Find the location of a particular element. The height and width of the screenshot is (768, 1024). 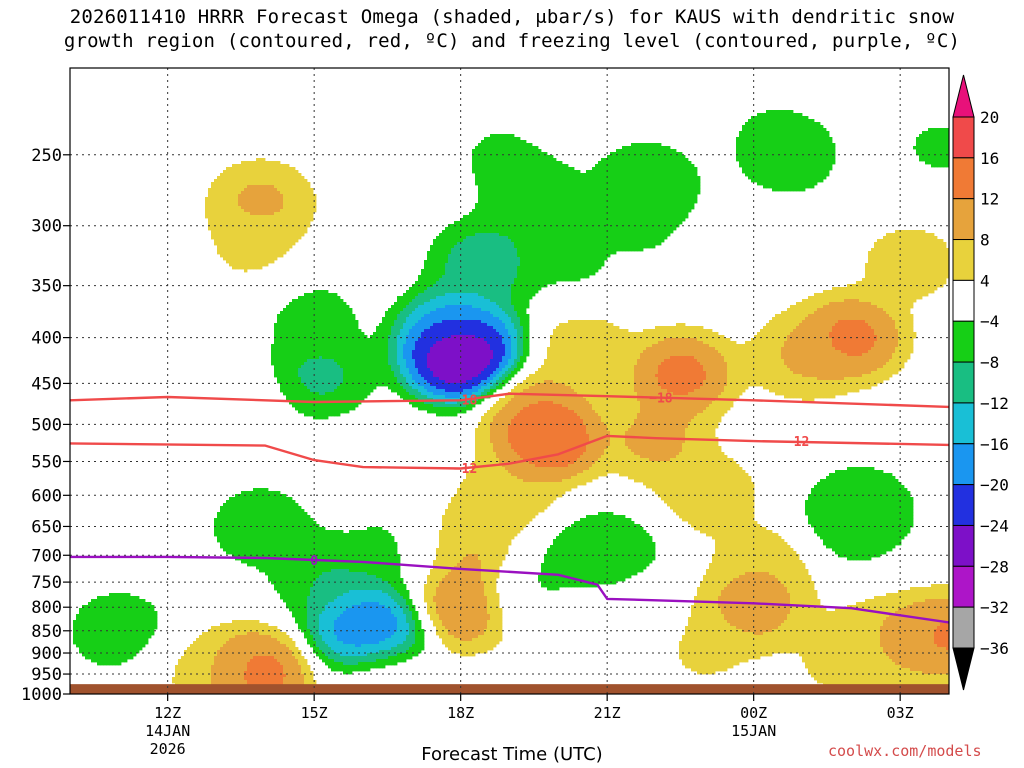

legend-label: −12 is located at coordinates (994, 403).